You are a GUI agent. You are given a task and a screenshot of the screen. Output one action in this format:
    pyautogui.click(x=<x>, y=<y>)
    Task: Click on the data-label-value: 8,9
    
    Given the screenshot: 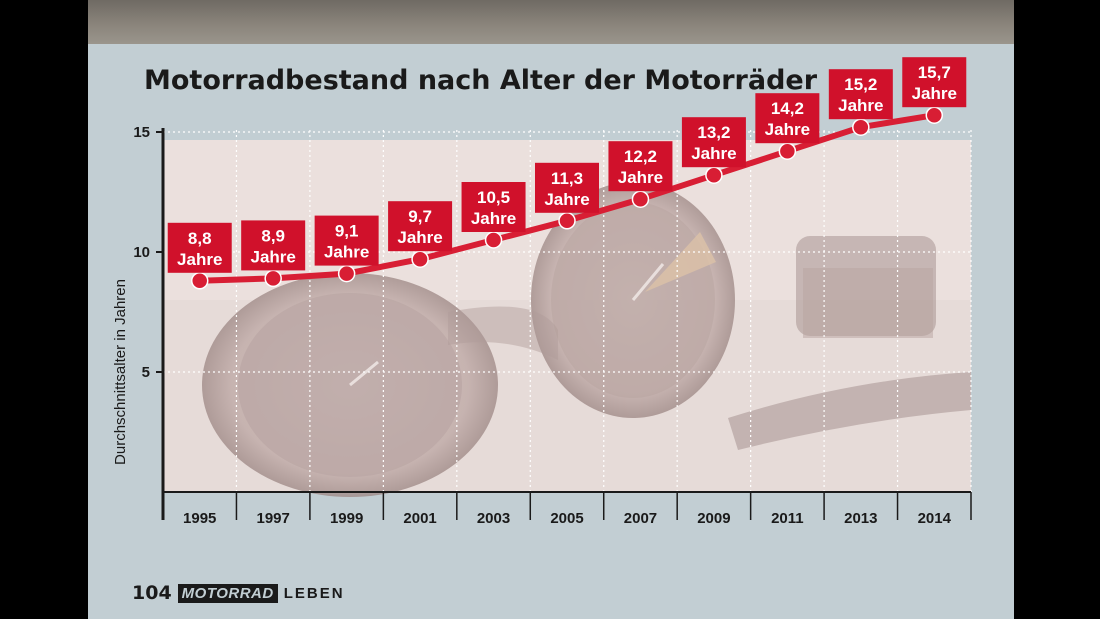 What is the action you would take?
    pyautogui.click(x=273, y=235)
    